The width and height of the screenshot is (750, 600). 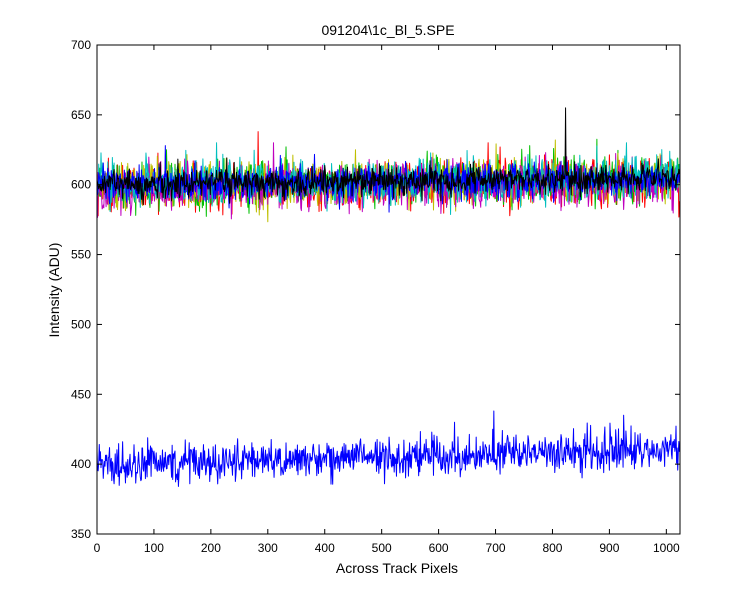 What do you see at coordinates (609, 548) in the screenshot?
I see `x-tick-label: 900` at bounding box center [609, 548].